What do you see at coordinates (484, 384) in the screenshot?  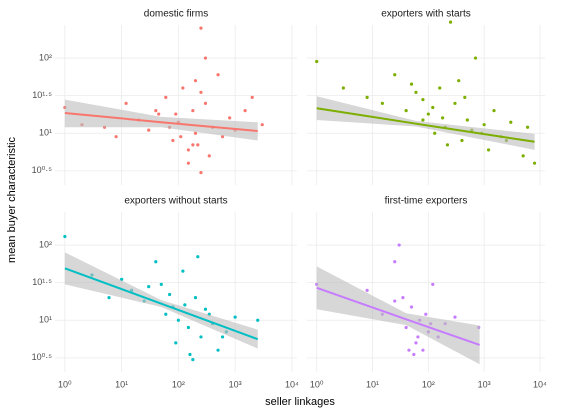 I see `x-tick-label: 10³` at bounding box center [484, 384].